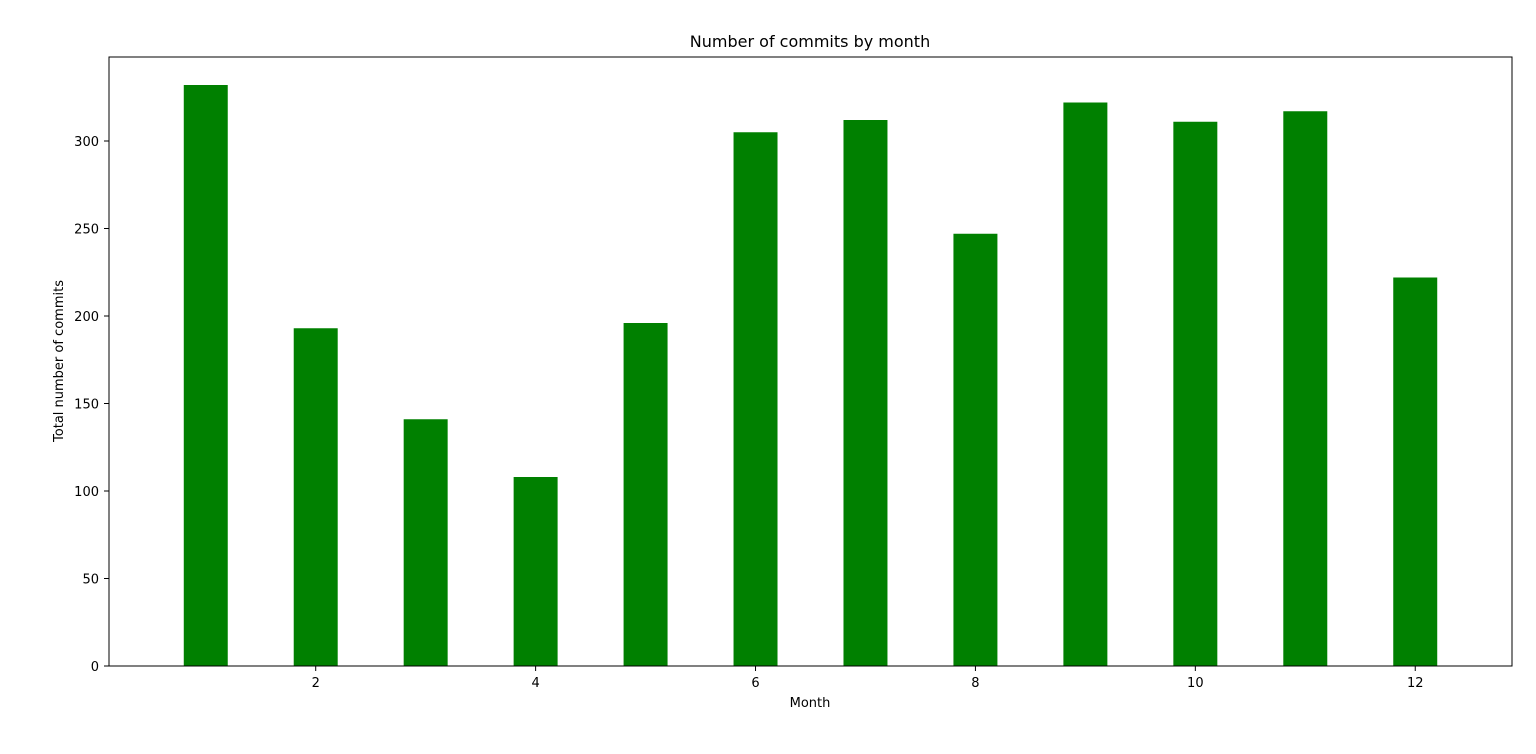  Describe the element at coordinates (810, 703) in the screenshot. I see `x-axis-label: Month` at that location.